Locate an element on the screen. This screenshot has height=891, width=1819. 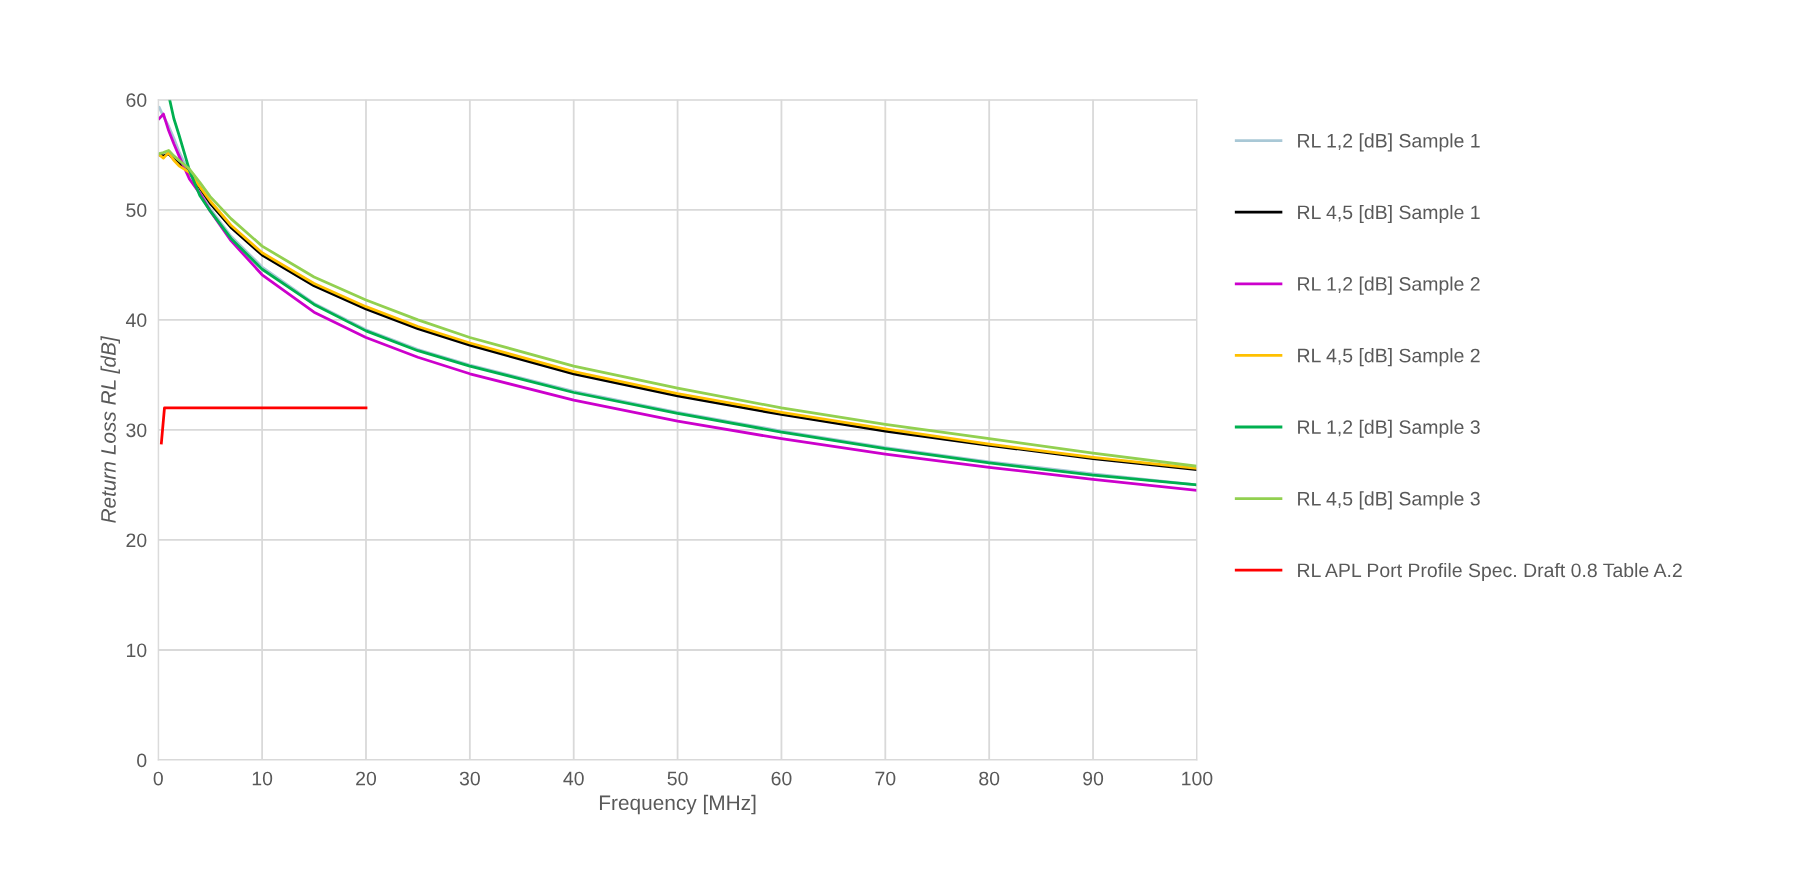
x-tick-label: 0 is located at coordinates (158, 778).